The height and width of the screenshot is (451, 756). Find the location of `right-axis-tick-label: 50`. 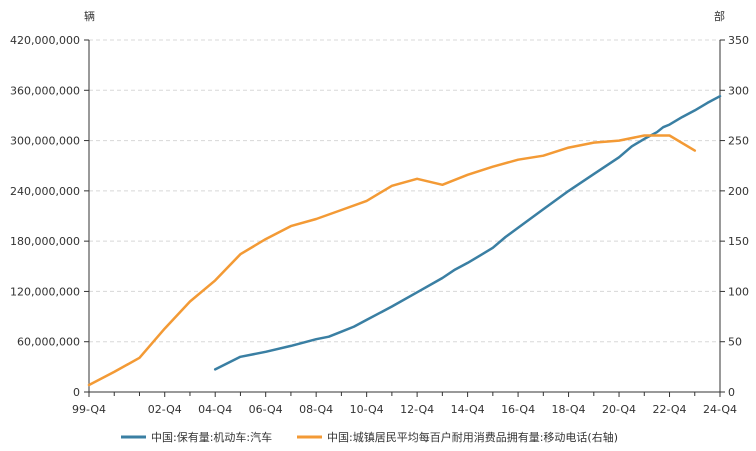

right-axis-tick-label: 50 is located at coordinates (735, 342).